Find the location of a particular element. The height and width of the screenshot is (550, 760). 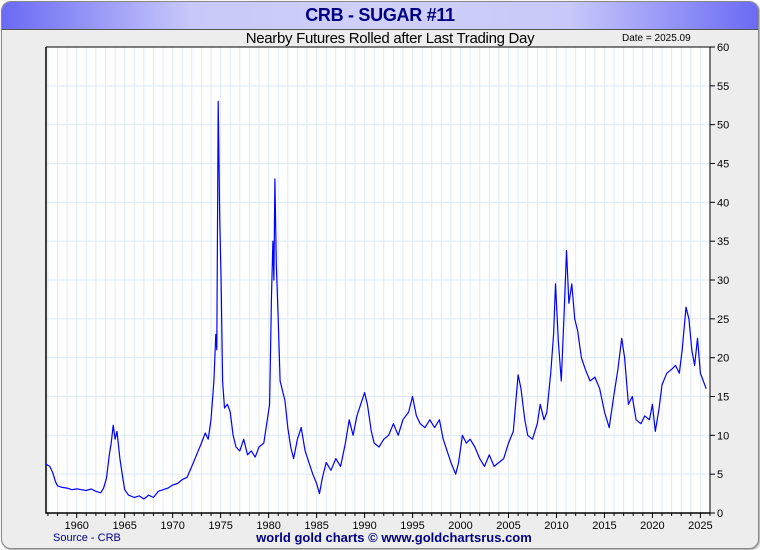

y-tick-label: 45 is located at coordinates (723, 165).